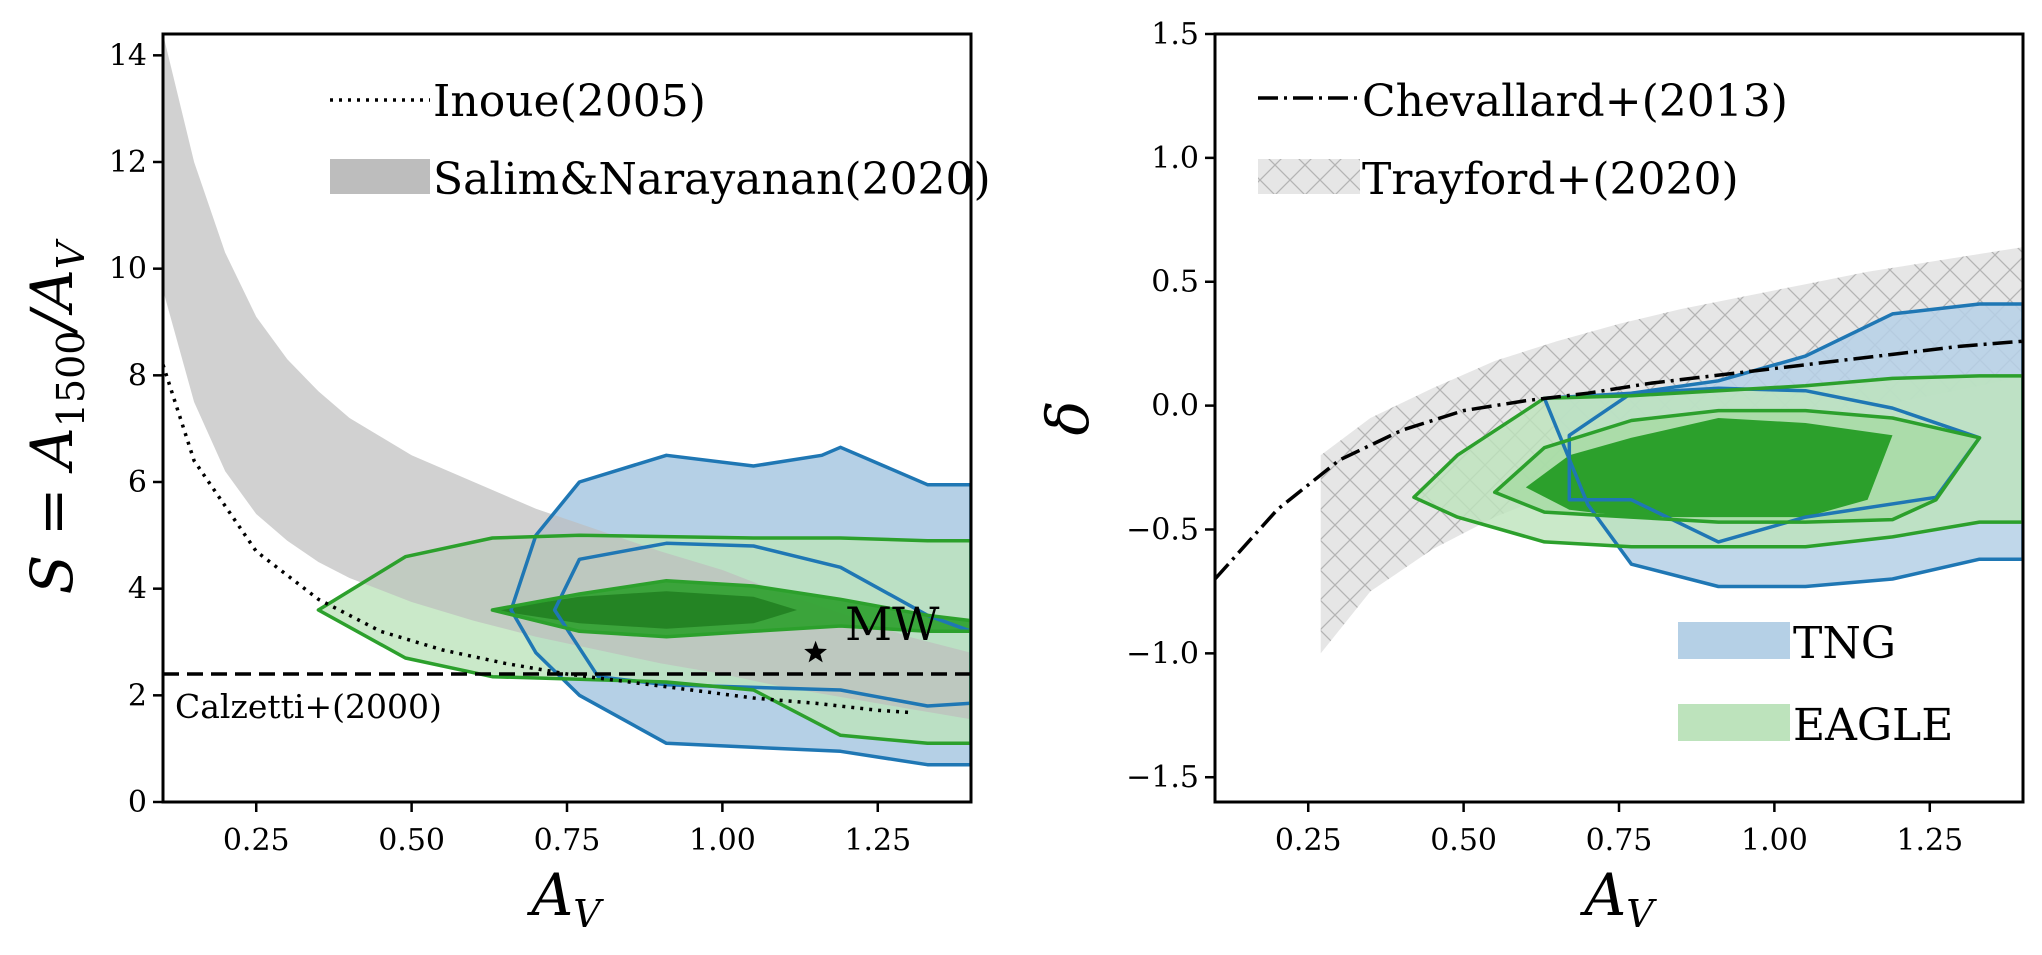 The image size is (2042, 955). What do you see at coordinates (1873, 725) in the screenshot?
I see `legend-eagle-label: EAGLE` at bounding box center [1873, 725].